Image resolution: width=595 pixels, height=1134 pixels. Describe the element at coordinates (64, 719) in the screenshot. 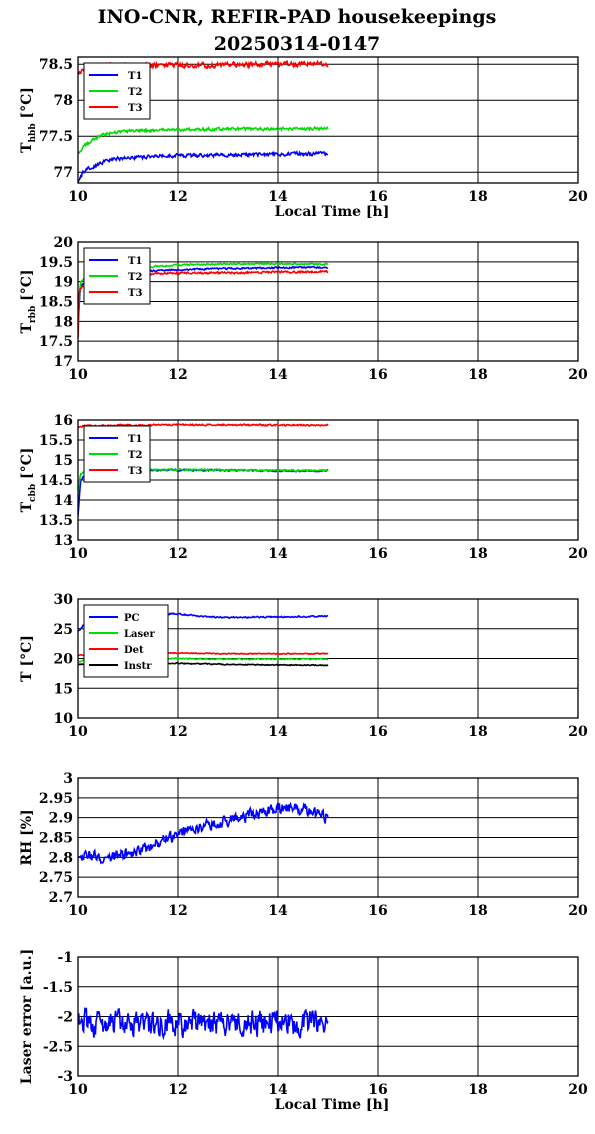

I see `y-tick-label: 10` at that location.